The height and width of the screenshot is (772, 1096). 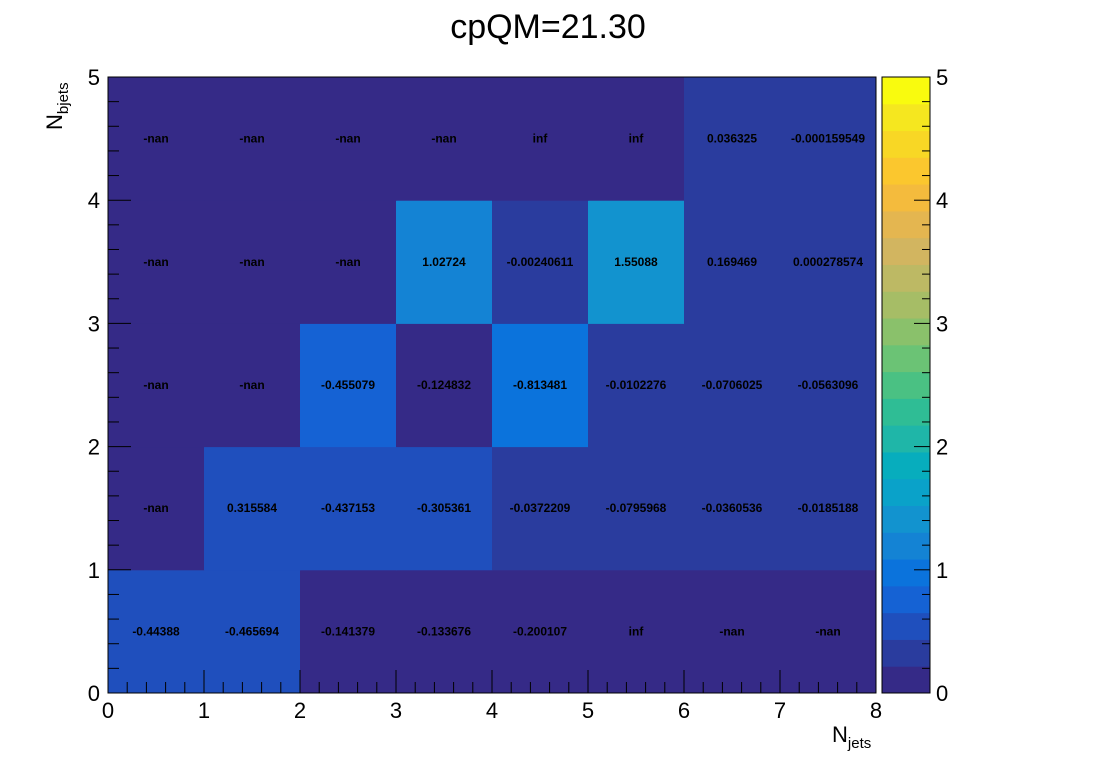 What do you see at coordinates (684, 710) in the screenshot?
I see `x-tick-label: 6` at bounding box center [684, 710].